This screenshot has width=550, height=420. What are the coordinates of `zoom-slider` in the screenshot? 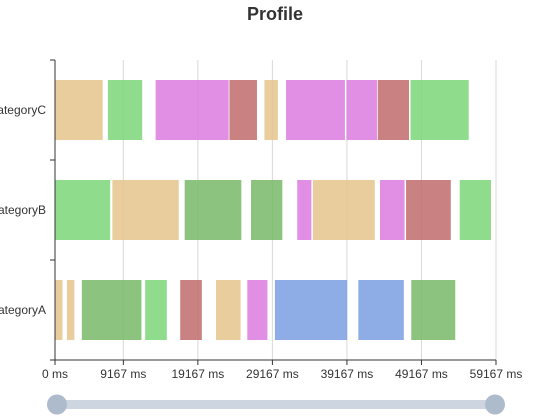 It's located at (276, 404).